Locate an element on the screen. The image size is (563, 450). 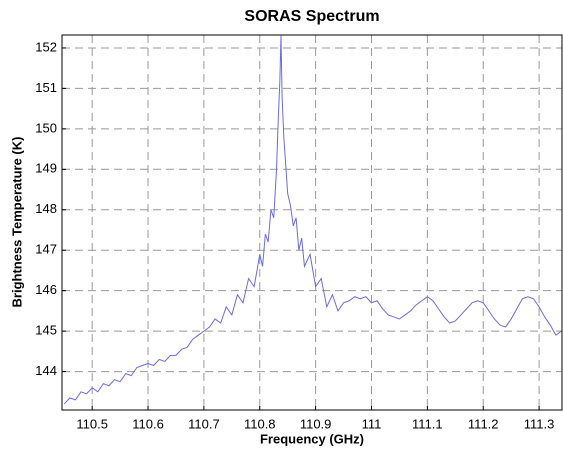
y-tick-label: 151 is located at coordinates (46, 87).